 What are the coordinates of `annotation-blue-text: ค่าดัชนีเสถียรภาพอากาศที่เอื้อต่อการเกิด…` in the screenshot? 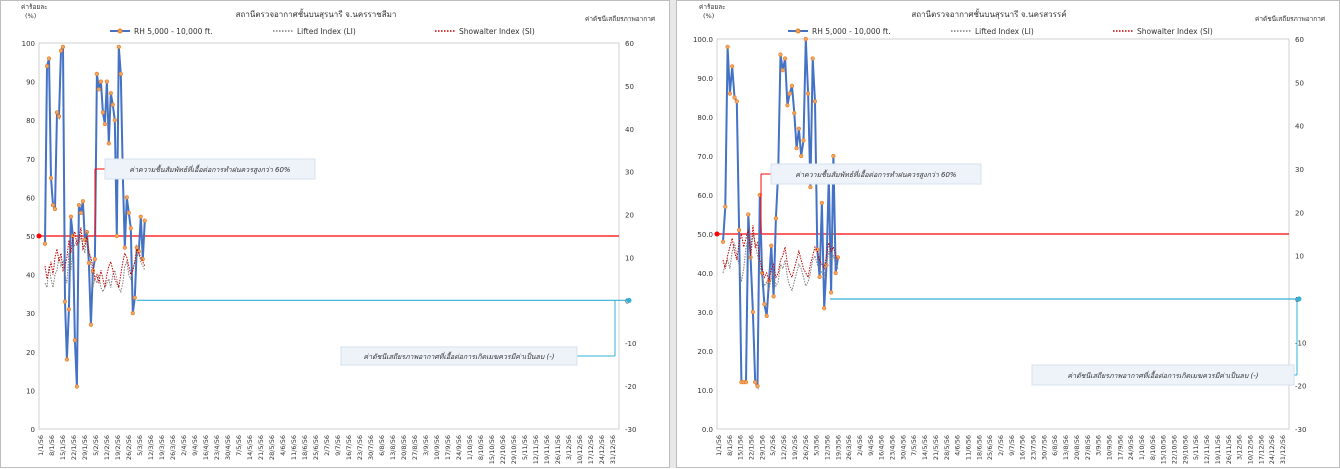 It's located at (1162, 375).